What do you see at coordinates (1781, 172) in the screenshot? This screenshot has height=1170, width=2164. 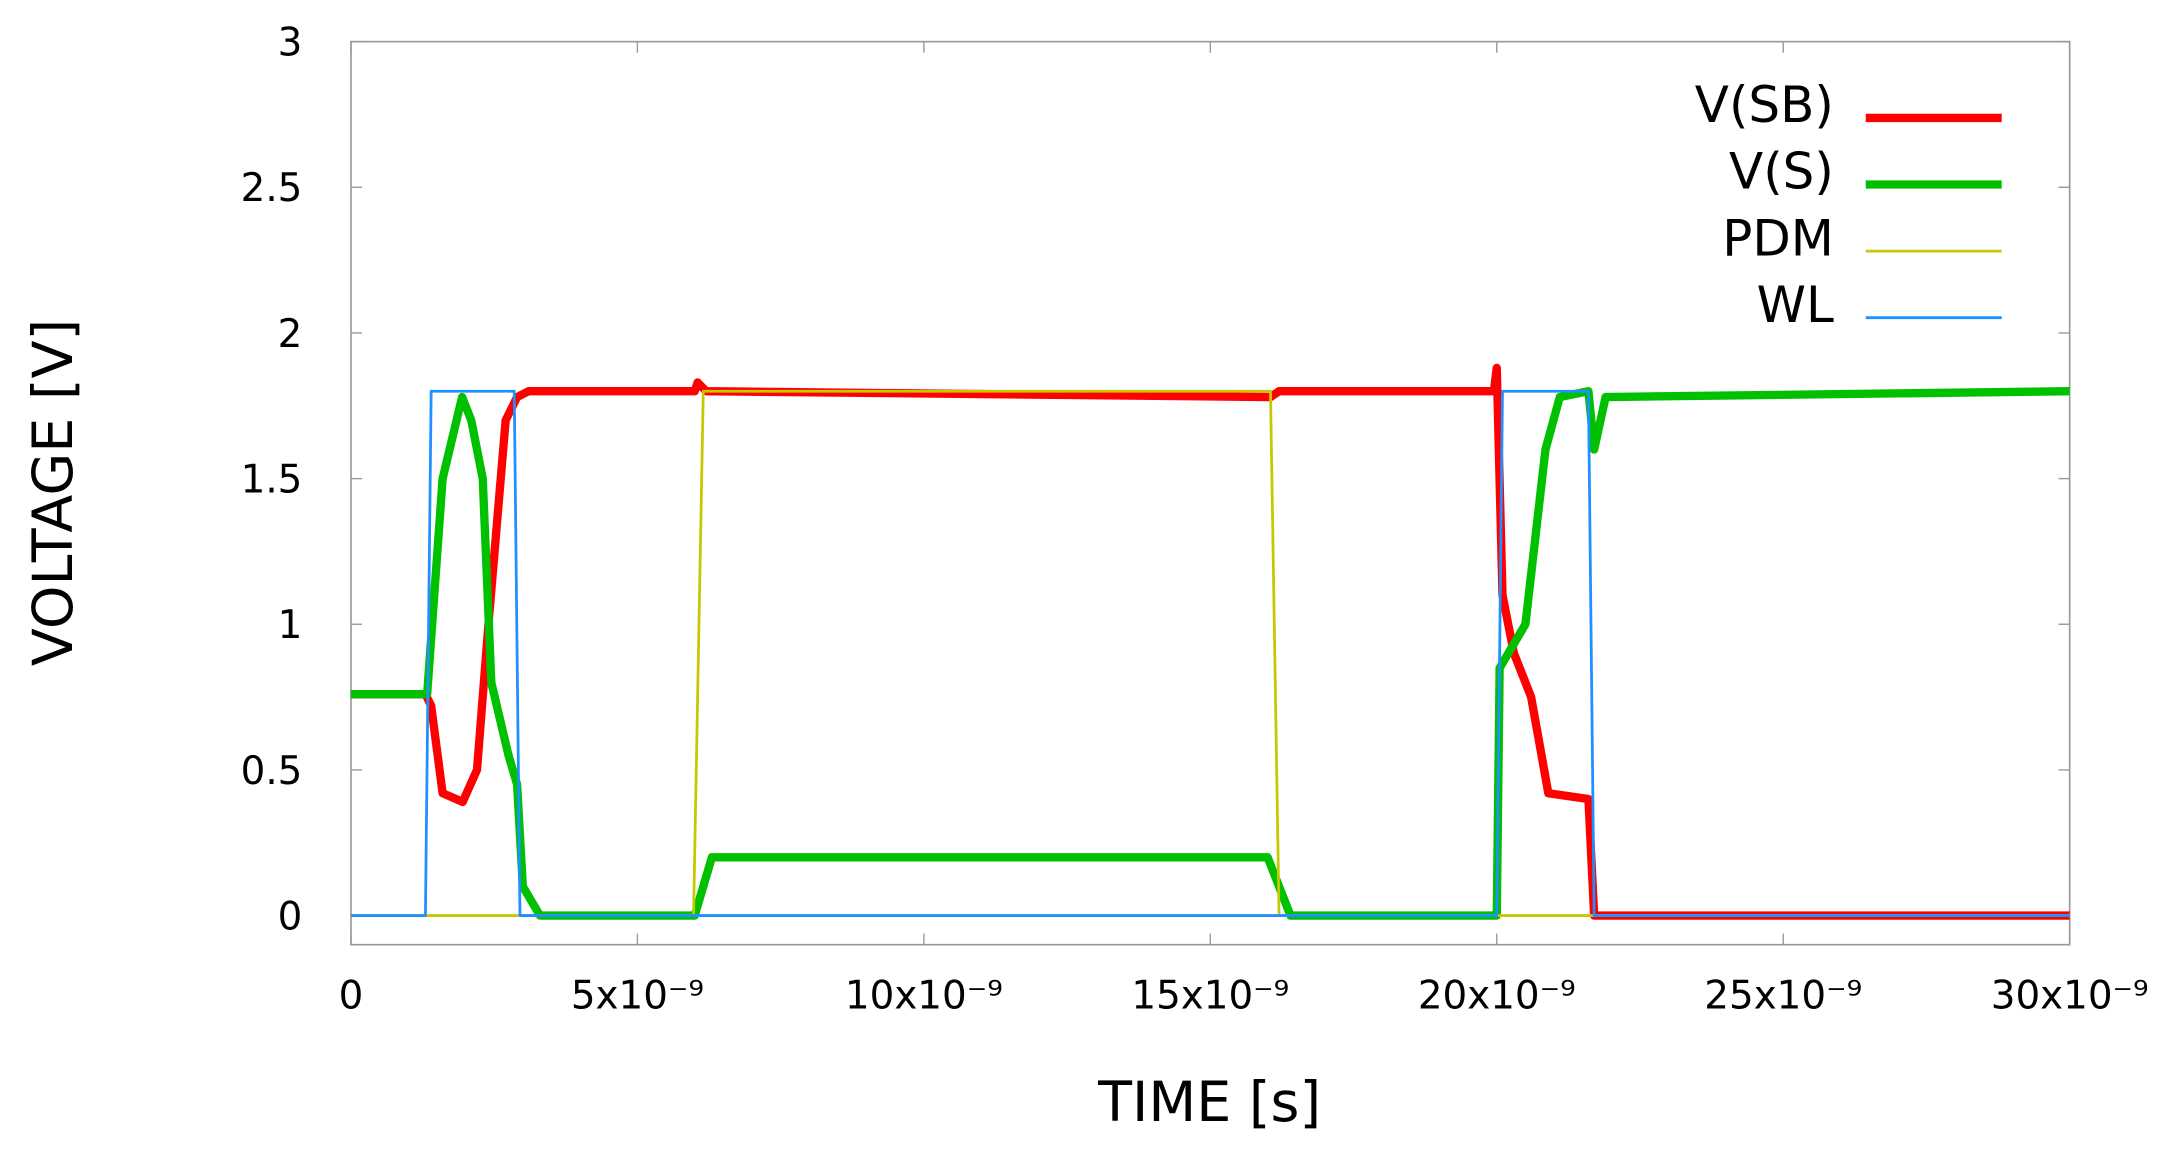 I see `legend-label: V(S)` at bounding box center [1781, 172].